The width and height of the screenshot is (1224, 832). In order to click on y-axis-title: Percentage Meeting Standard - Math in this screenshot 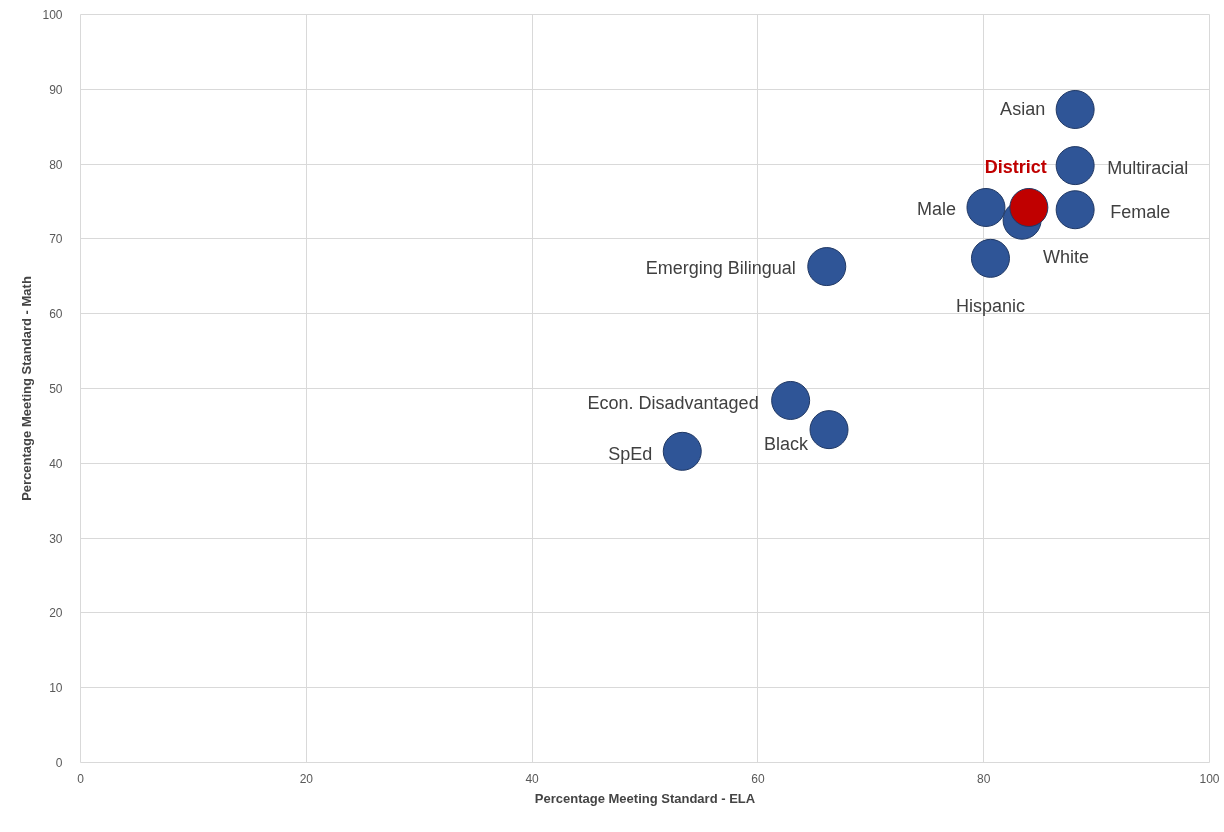, I will do `click(27, 388)`.